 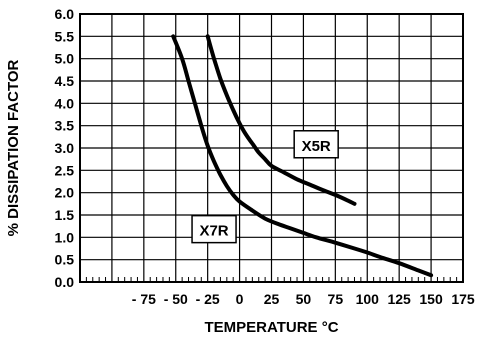 I want to click on x-tick-label: 0, so click(x=240, y=299).